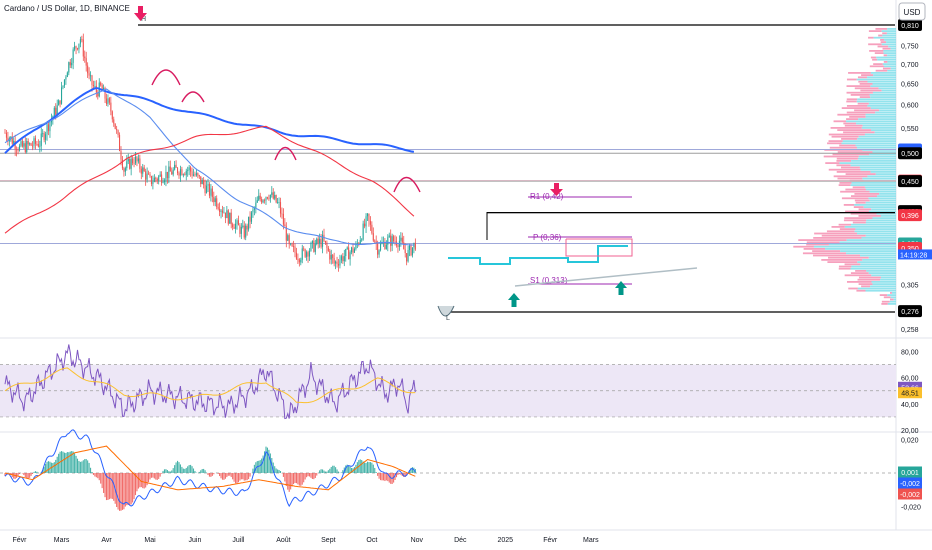 The image size is (932, 550). Describe the element at coordinates (210, 468) in the screenshot. I see `signal-line` at that location.